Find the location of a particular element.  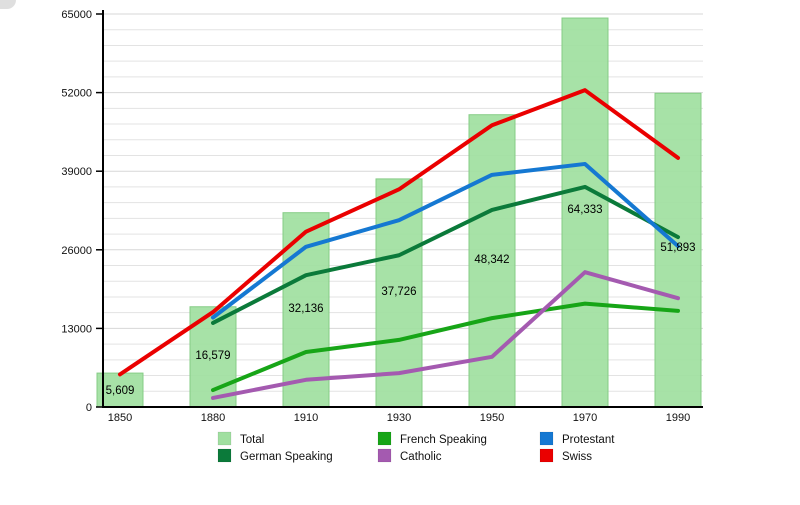

legend-swatch-protestant is located at coordinates (546, 438).